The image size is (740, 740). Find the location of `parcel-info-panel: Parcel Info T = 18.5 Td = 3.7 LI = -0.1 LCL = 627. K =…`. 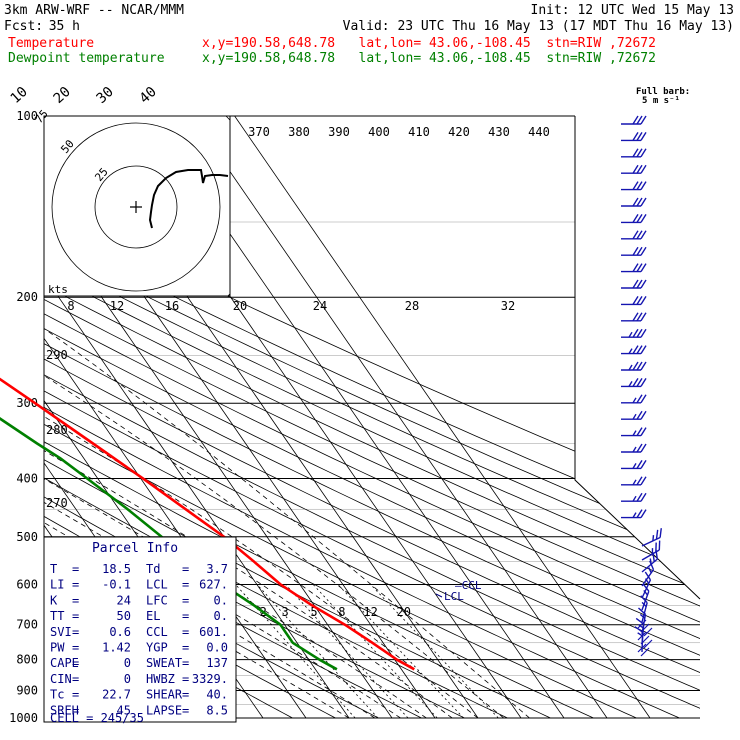

parcel-info-panel: Parcel Info T = 18.5 Td = 3.7 LI = -0.1 LCL = 627. K =… is located at coordinates (140, 630).